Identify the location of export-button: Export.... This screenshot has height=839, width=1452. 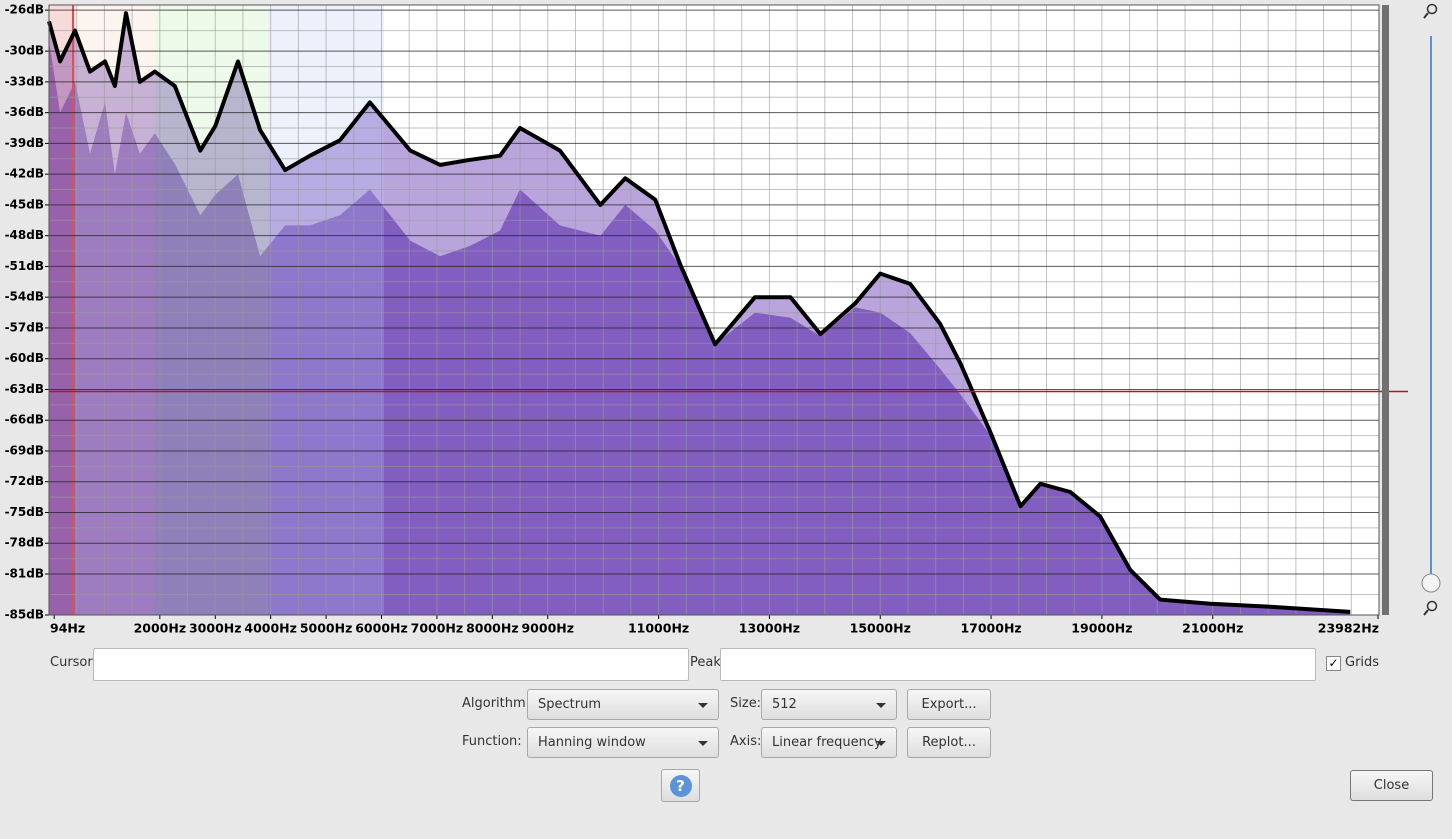
(949, 704).